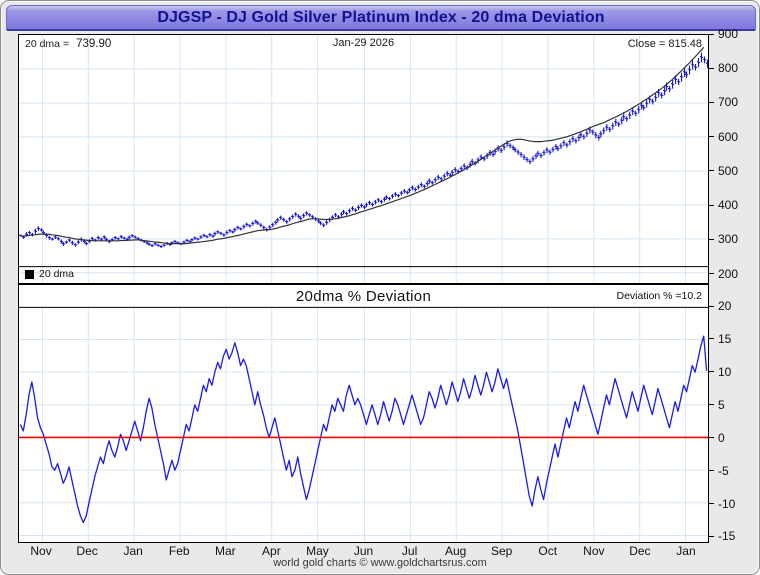 This screenshot has width=760, height=575. Describe the element at coordinates (409, 551) in the screenshot. I see `x-tick-label: Jul` at that location.